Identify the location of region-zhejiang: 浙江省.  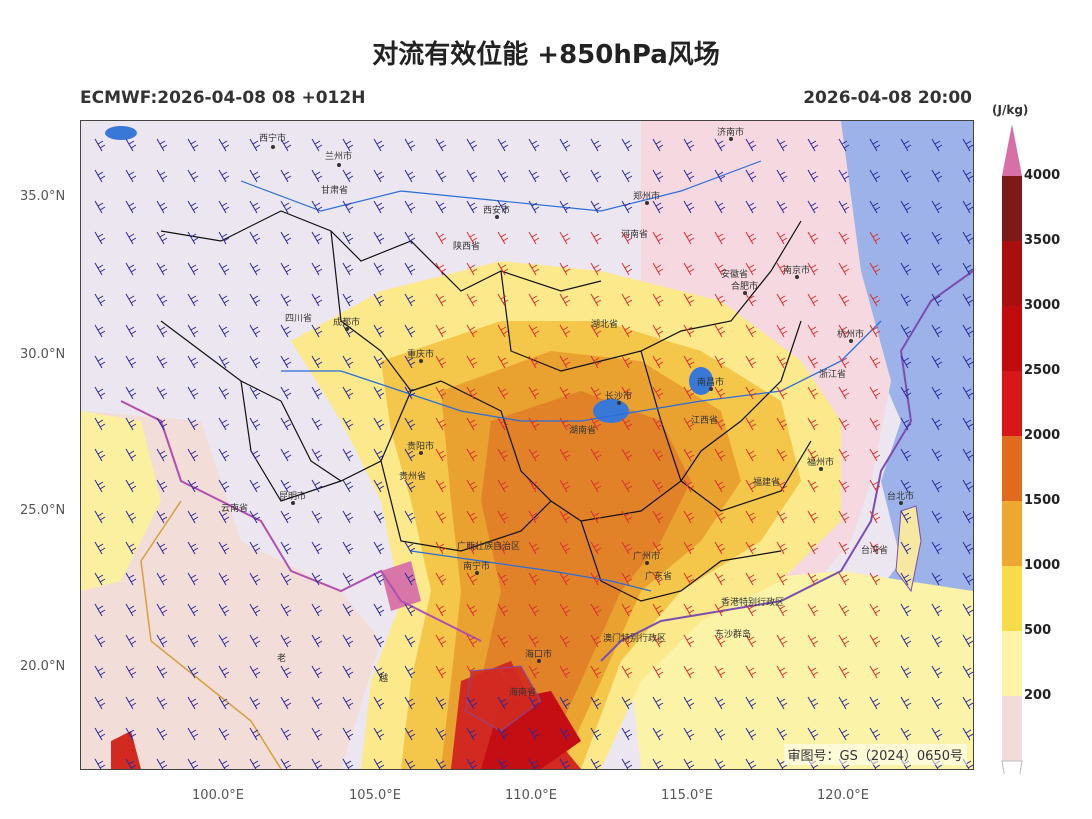
(832, 374).